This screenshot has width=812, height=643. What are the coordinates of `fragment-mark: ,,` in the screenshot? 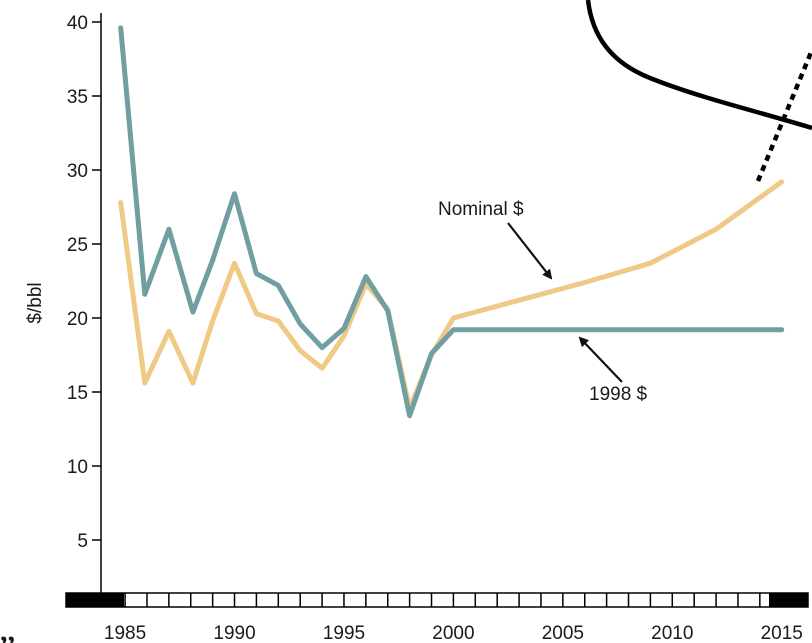 It's located at (7, 629).